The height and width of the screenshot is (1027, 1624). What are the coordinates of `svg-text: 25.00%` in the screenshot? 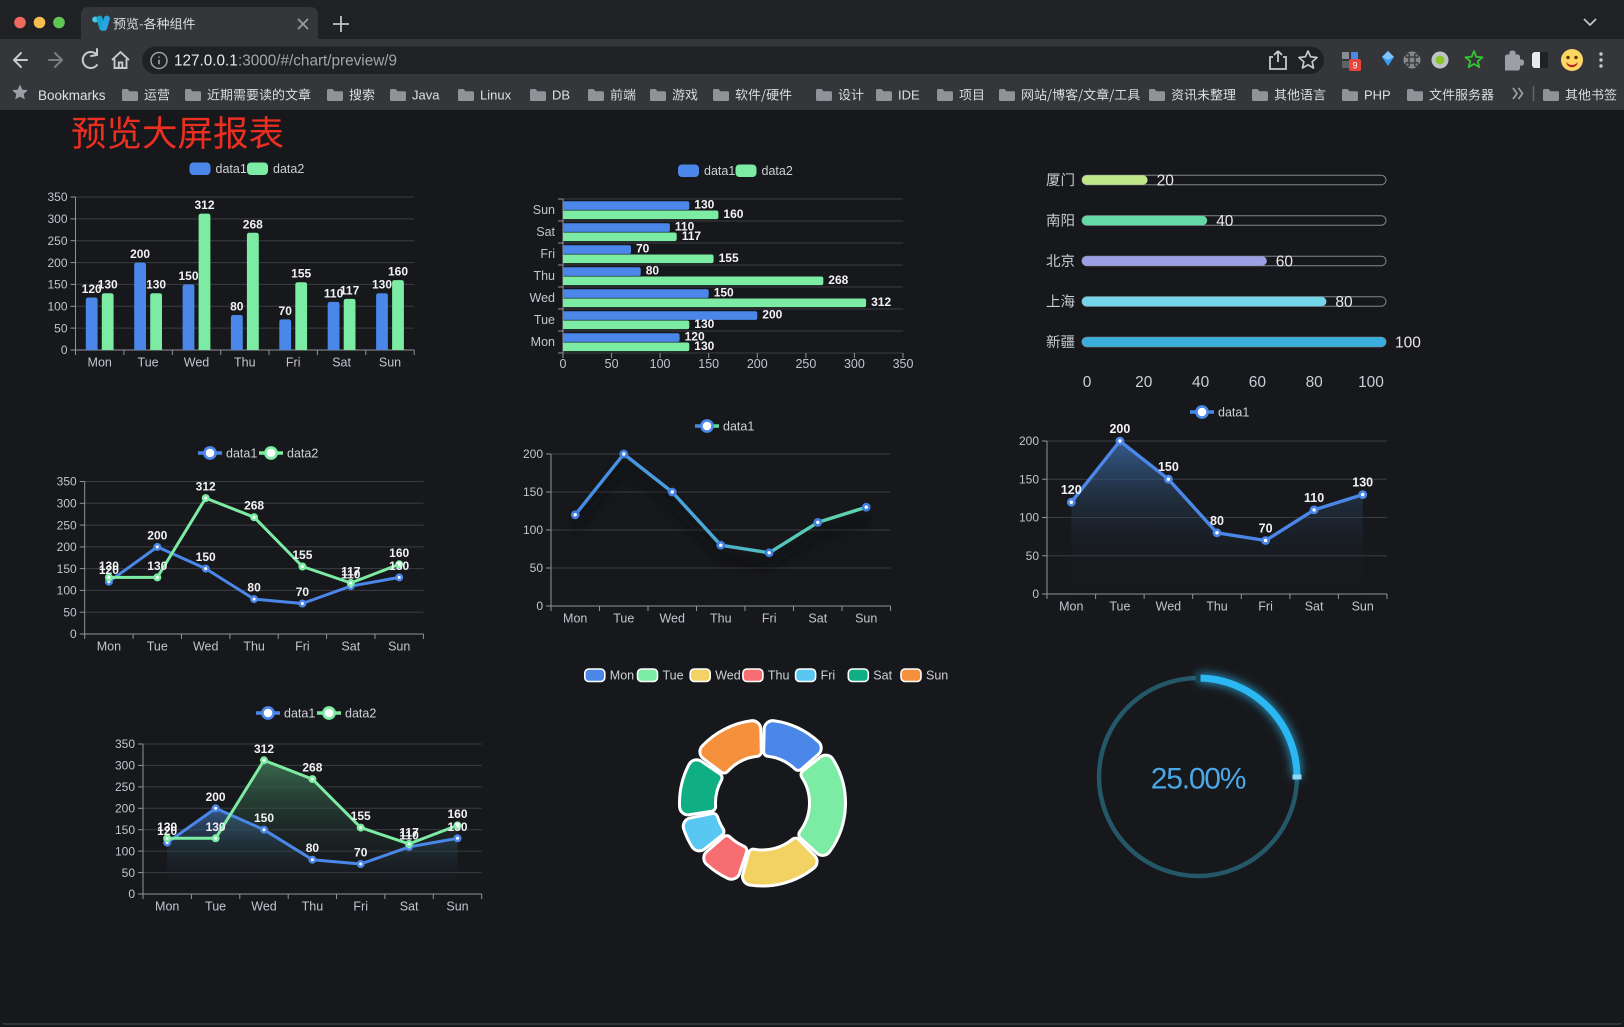 It's located at (1198, 779).